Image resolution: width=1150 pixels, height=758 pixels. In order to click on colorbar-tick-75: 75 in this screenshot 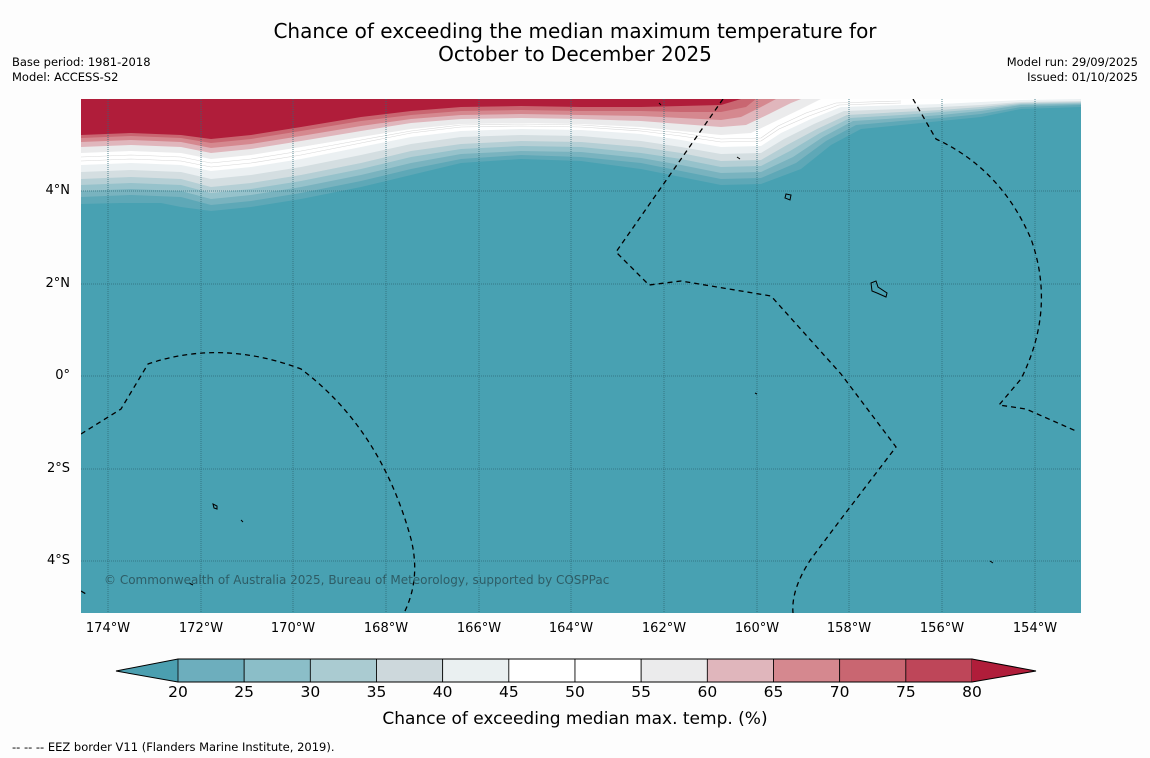, I will do `click(905, 692)`.